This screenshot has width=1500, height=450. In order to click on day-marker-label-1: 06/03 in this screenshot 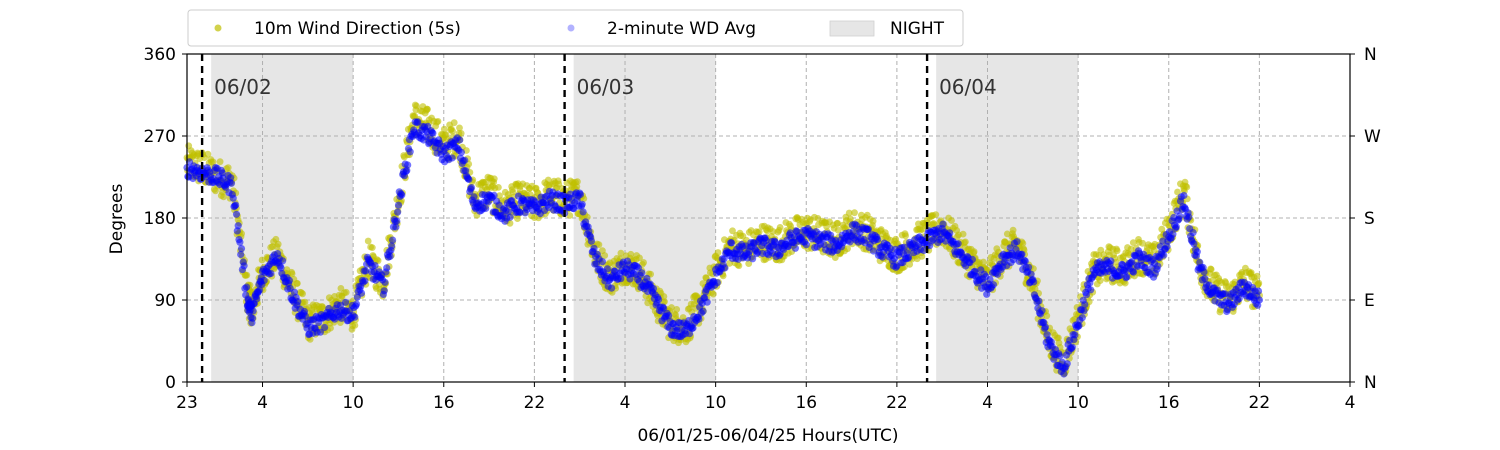, I will do `click(606, 87)`.